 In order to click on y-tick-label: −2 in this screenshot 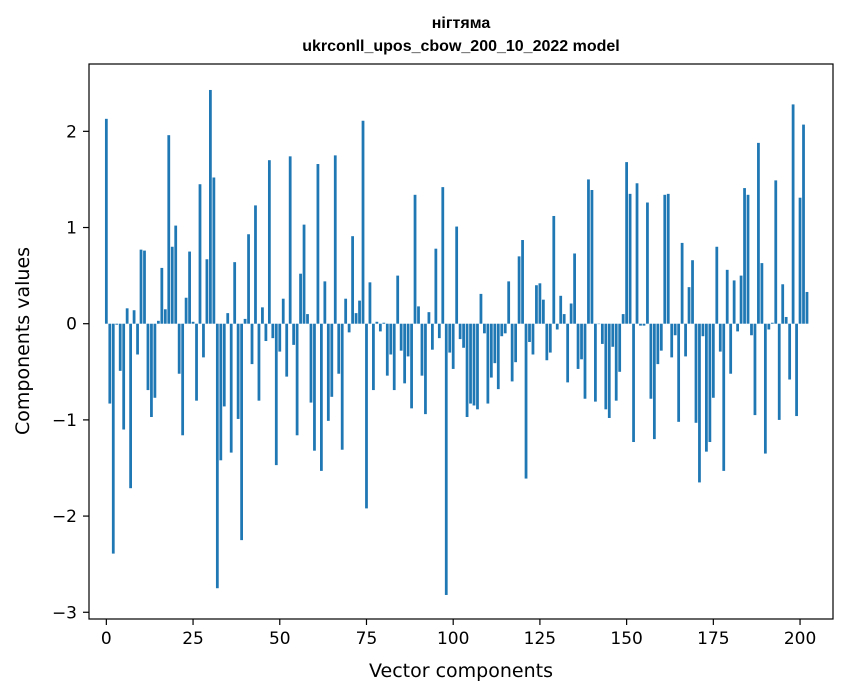, I will do `click(64, 517)`.